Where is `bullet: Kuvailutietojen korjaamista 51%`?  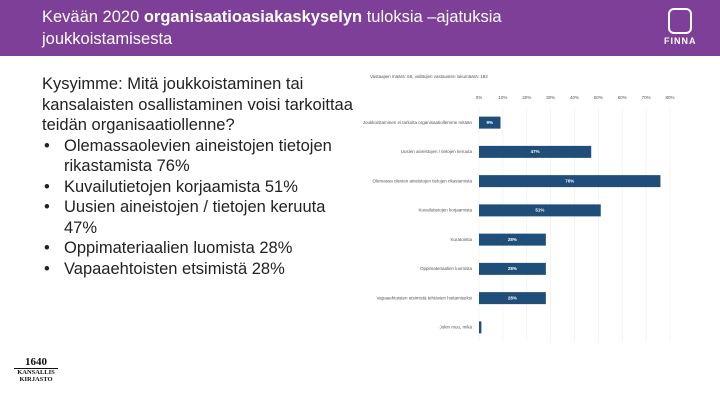
bullet: Kuvailutietojen korjaamista 51% is located at coordinates (202, 187).